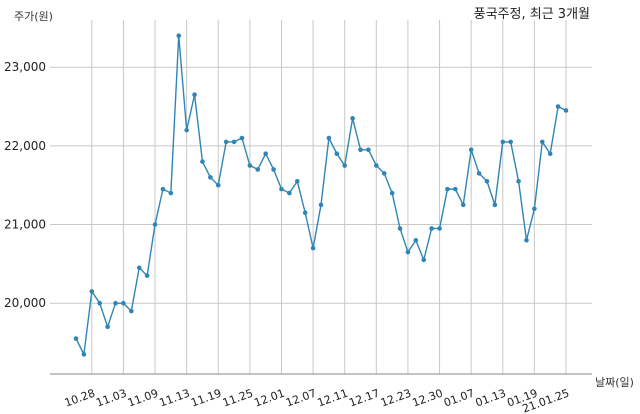 The height and width of the screenshot is (414, 640). What do you see at coordinates (25, 67) in the screenshot?
I see `y-tick-label: 23,000` at bounding box center [25, 67].